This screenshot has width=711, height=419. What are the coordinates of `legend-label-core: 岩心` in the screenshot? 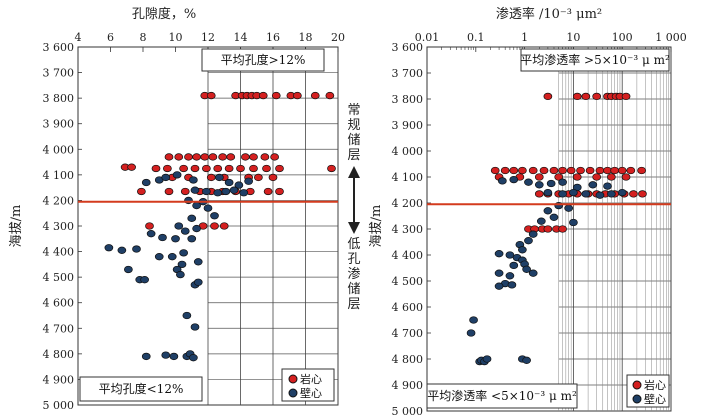 It's located at (311, 379).